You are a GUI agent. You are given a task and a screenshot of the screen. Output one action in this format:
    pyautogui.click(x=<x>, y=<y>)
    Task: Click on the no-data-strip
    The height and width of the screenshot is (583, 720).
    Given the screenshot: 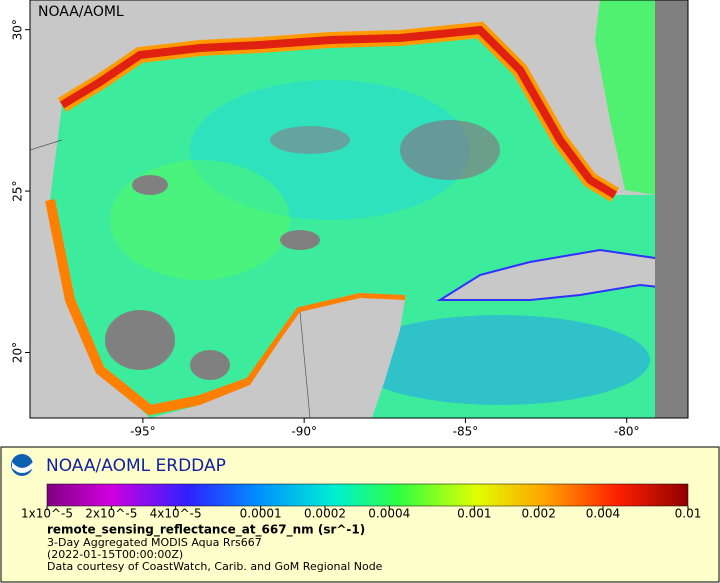 What is the action you would take?
    pyautogui.click(x=671, y=209)
    